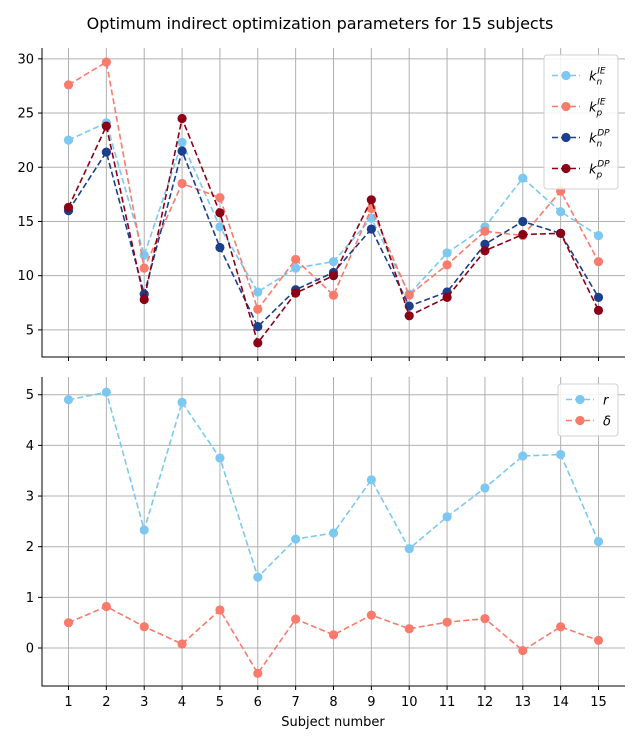 Image resolution: width=640 pixels, height=744 pixels. I want to click on x-tick-label: 5, so click(220, 702).